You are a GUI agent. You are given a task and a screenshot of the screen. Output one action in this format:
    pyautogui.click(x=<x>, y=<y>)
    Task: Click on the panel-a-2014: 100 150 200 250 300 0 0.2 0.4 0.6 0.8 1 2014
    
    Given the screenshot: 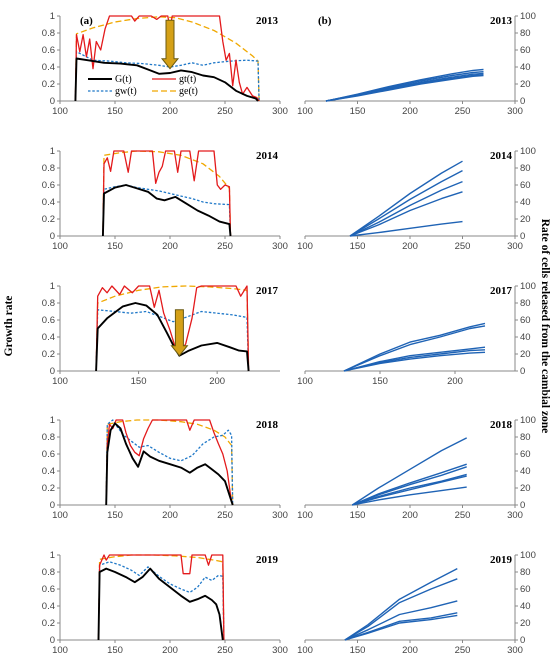 What is the action you would take?
    pyautogui.click(x=165, y=199)
    